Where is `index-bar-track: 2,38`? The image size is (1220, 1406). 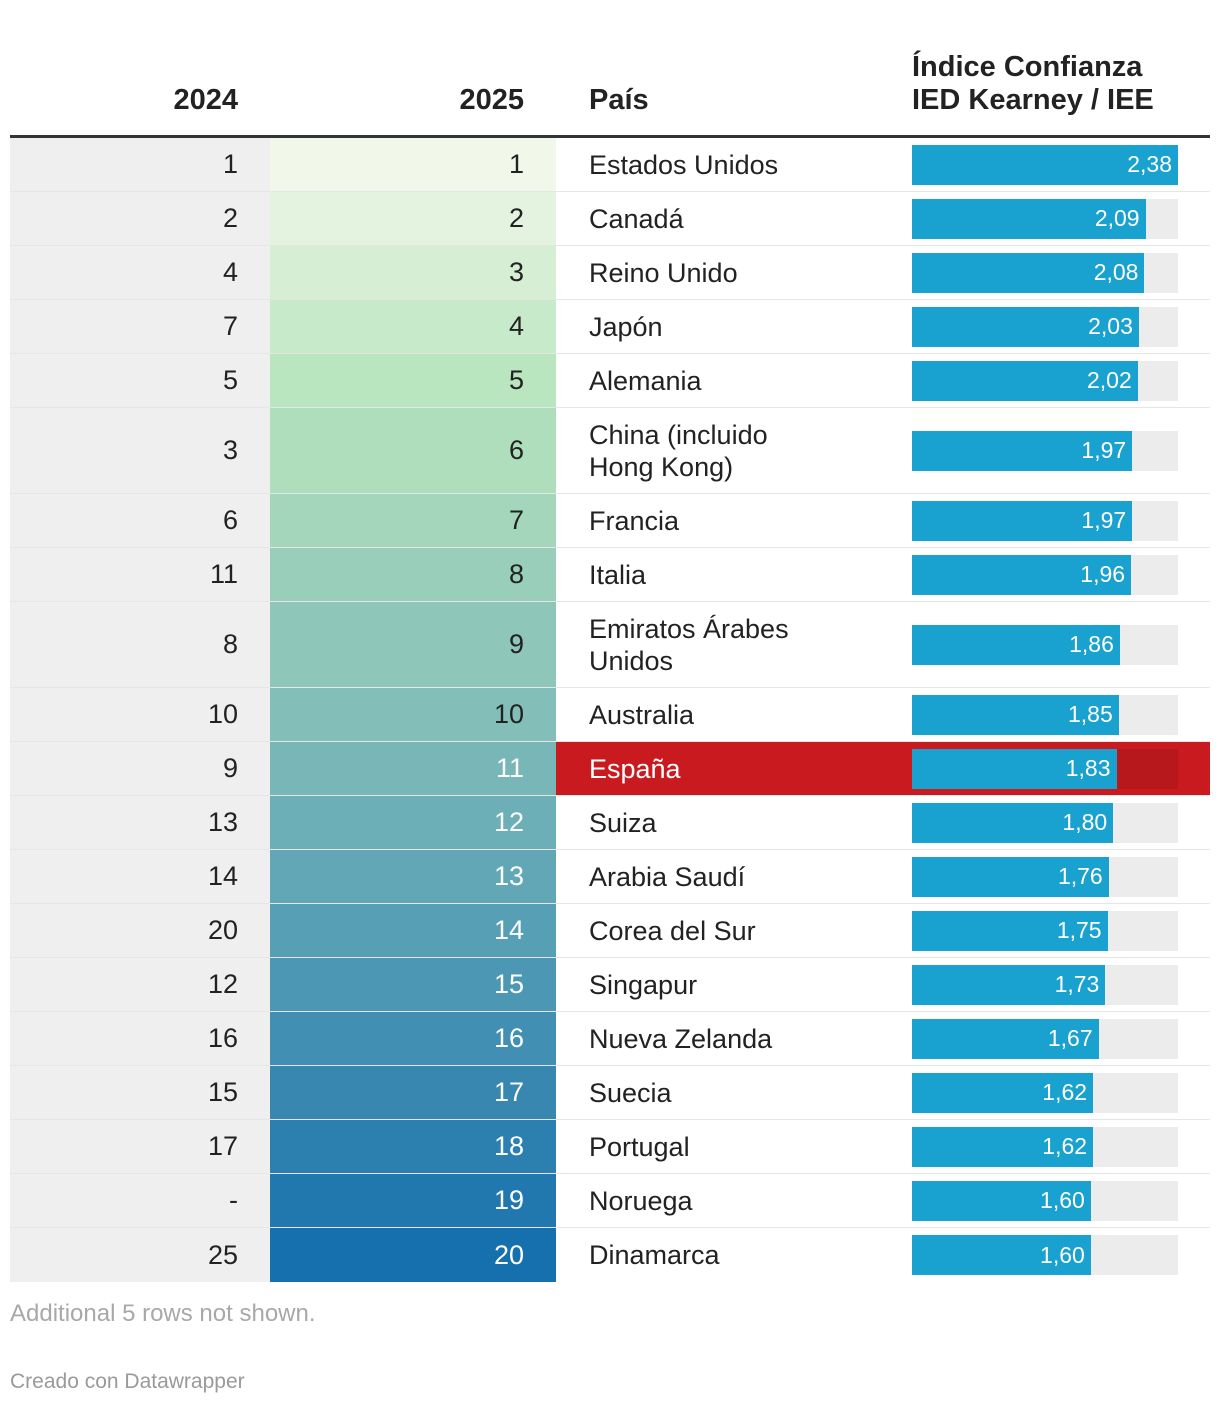 index-bar-track: 2,38 is located at coordinates (1045, 164).